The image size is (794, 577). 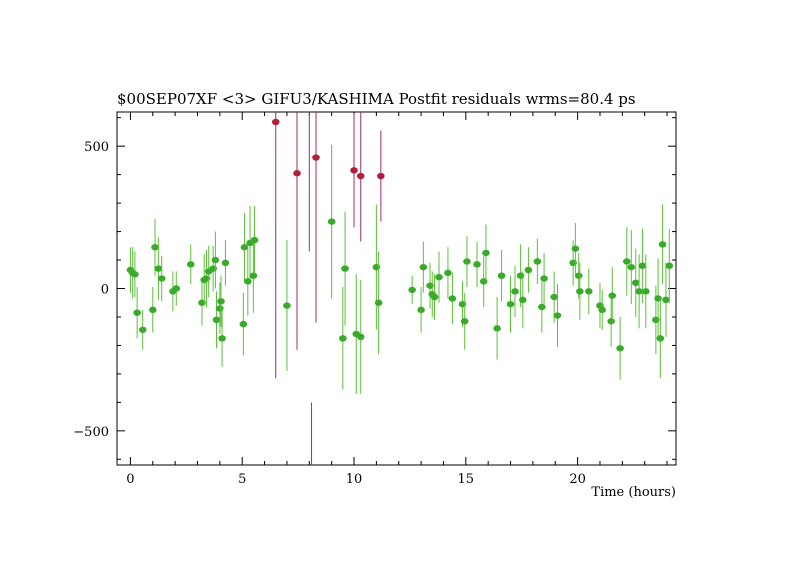 I want to click on y-tick-label: 0, so click(x=105, y=290).